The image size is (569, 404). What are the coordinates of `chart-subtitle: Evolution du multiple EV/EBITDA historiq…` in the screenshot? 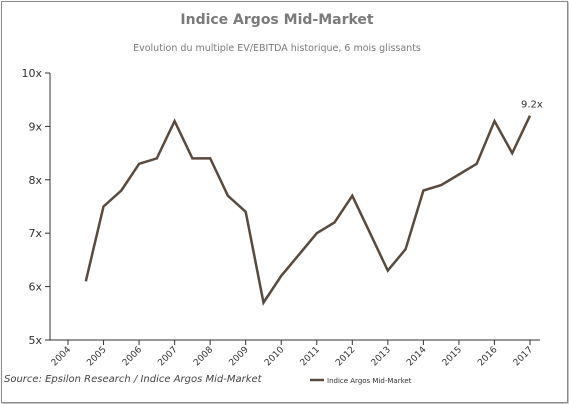 It's located at (277, 48).